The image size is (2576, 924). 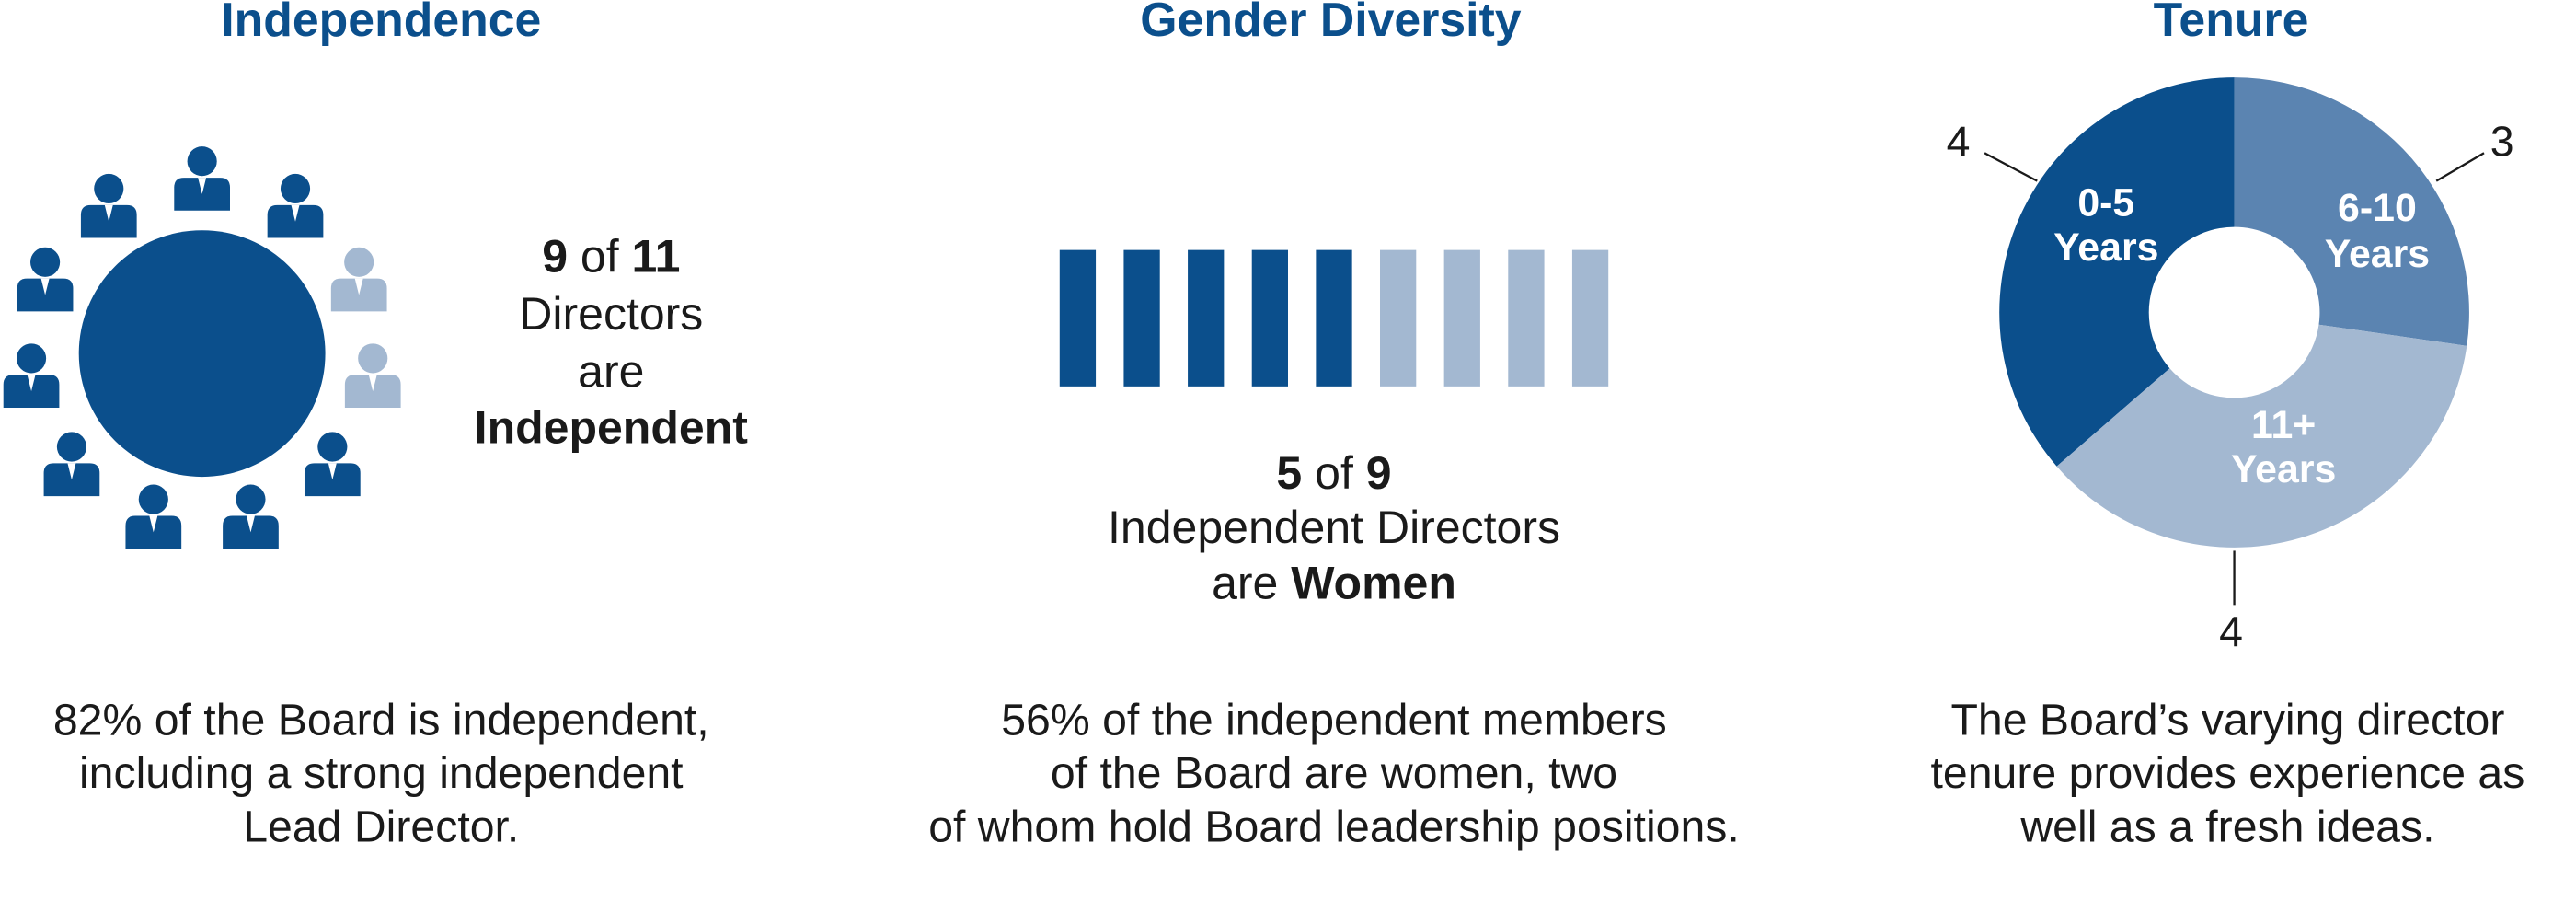 What do you see at coordinates (555, 257) in the screenshot?
I see `count: 9` at bounding box center [555, 257].